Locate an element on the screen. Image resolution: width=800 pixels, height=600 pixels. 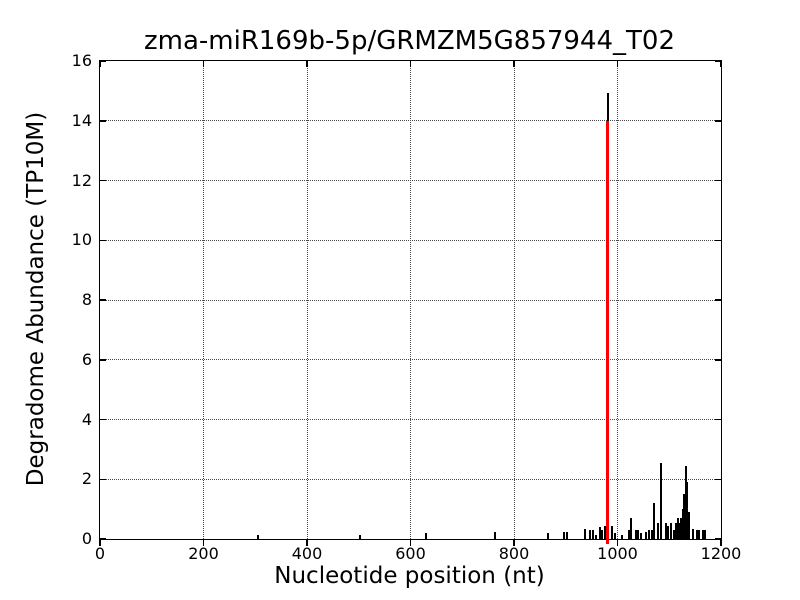
x-tick-label-200: 200 is located at coordinates (203, 553).